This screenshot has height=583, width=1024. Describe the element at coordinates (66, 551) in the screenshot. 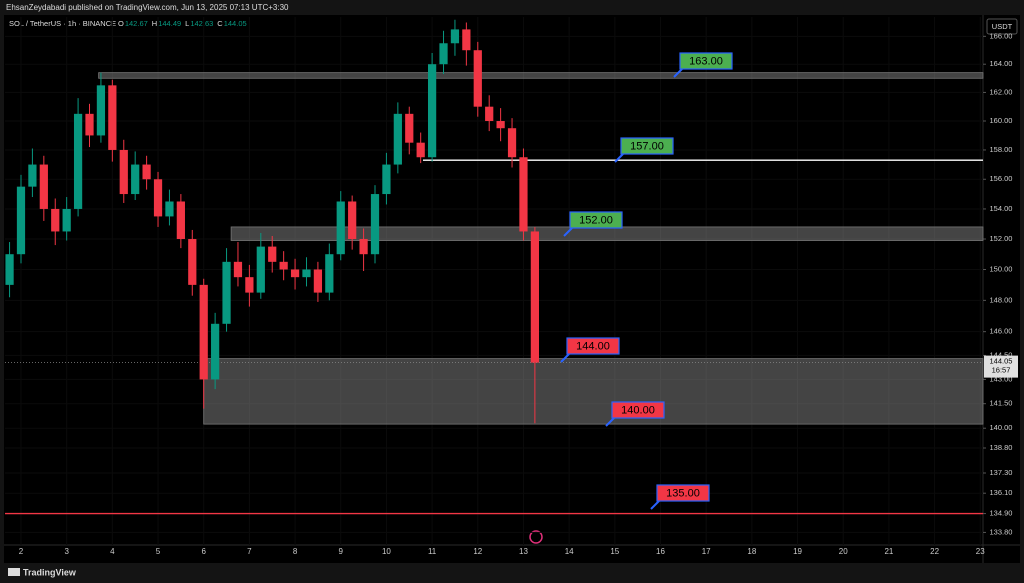

I see `x-tick-label: 3` at that location.